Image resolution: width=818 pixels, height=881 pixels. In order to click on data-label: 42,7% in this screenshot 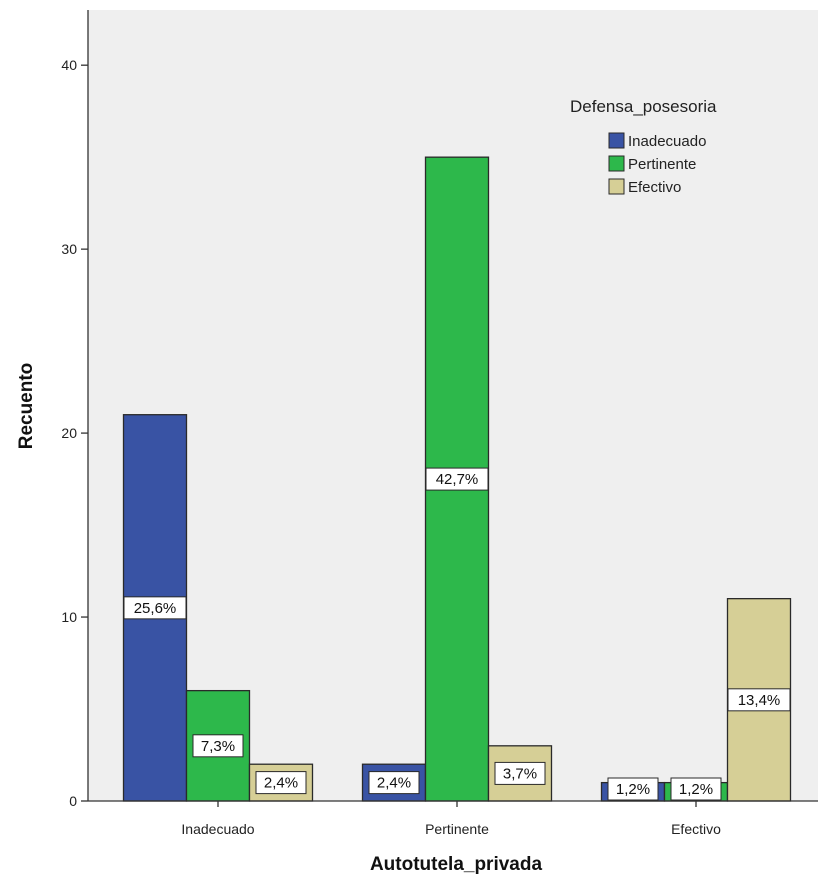, I will do `click(457, 479)`.